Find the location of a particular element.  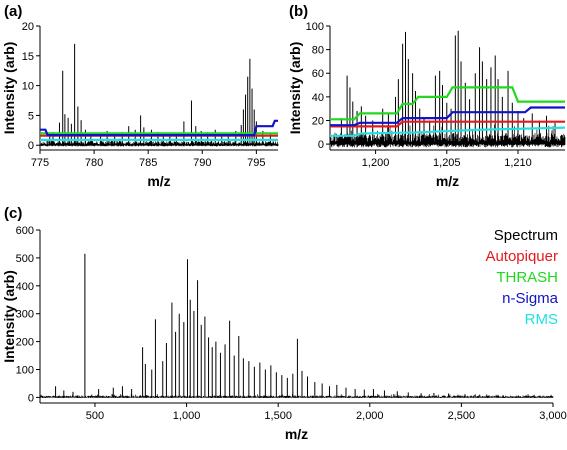

c-x-tick-label: 3,000 is located at coordinates (553, 416).